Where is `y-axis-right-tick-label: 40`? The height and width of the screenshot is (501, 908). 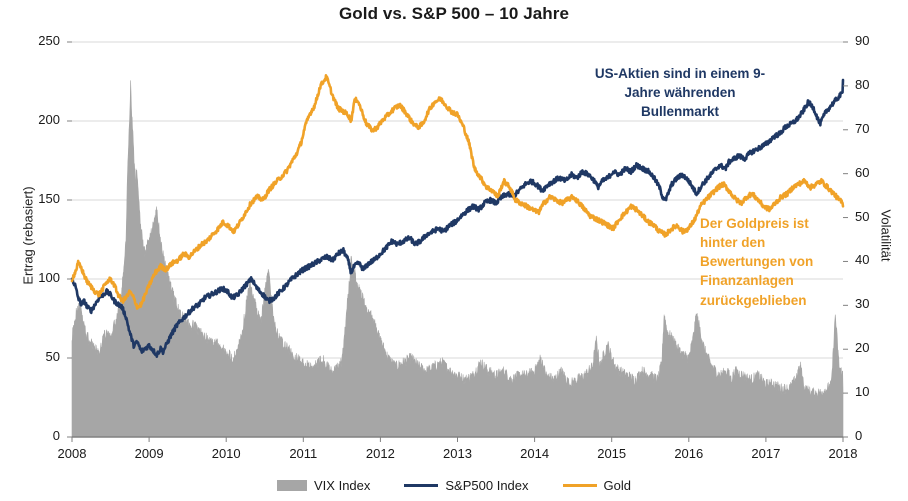
y-axis-right-tick-label: 40 is located at coordinates (862, 260).